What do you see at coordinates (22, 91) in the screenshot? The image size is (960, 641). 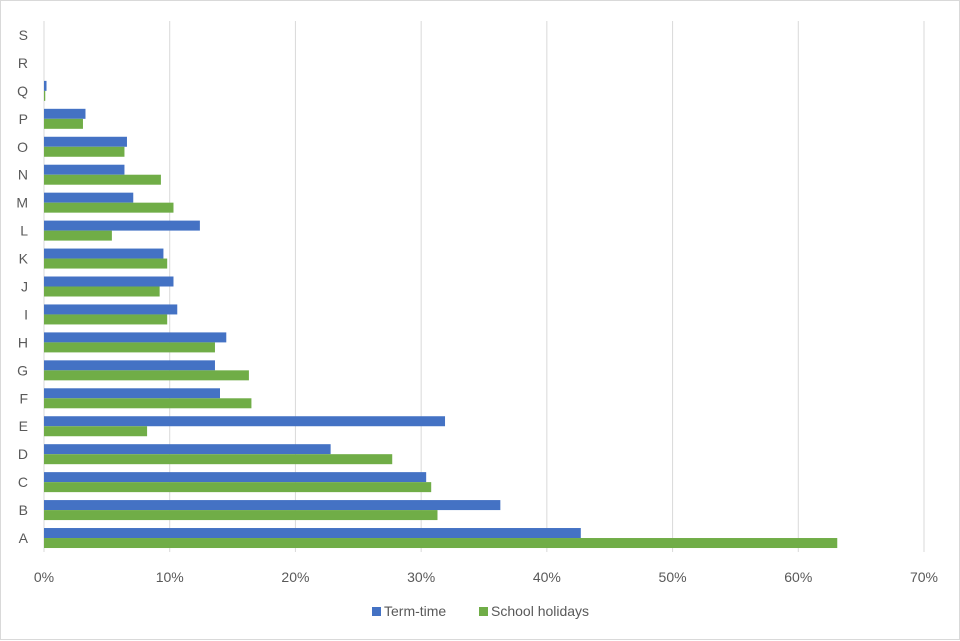 I see `y-category-label: Q` at bounding box center [22, 91].